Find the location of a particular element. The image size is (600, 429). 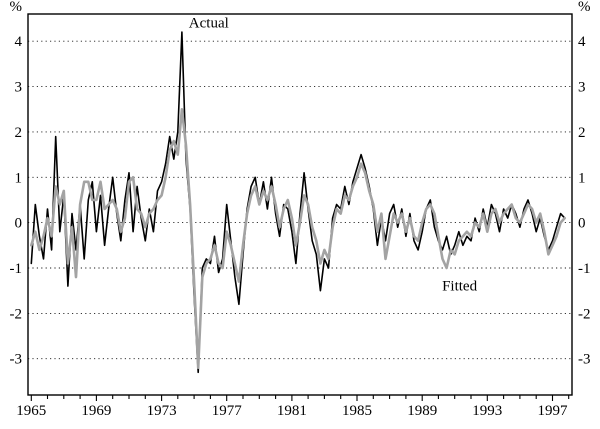

y-axis-label-right-3: 3 is located at coordinates (582, 88).